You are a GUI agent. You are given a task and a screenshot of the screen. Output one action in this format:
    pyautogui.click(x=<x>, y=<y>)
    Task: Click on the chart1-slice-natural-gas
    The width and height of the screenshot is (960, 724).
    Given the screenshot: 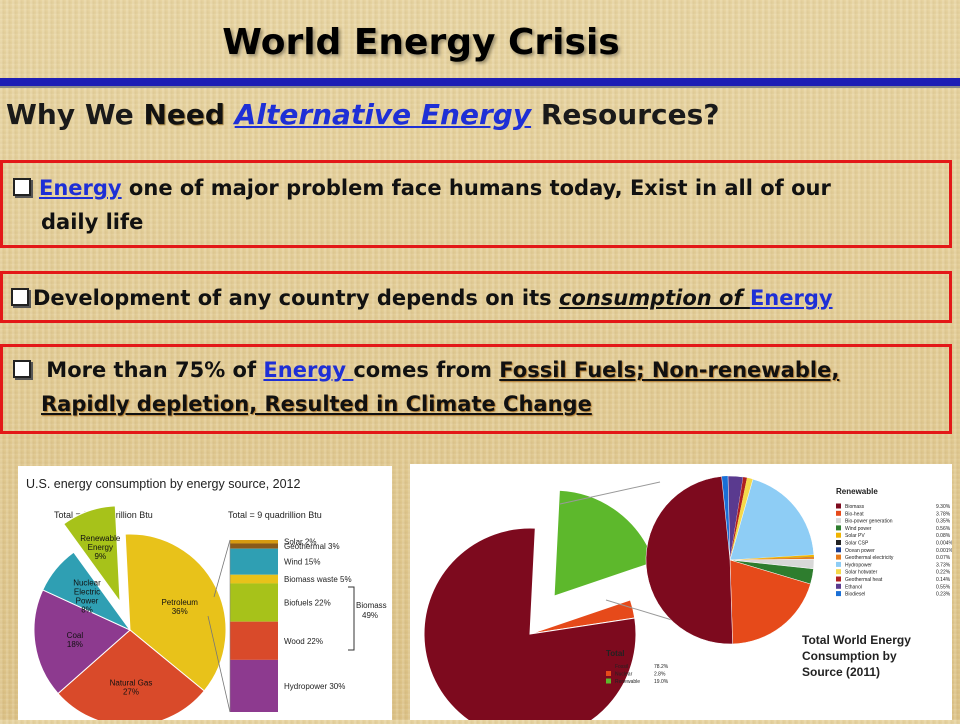 What is the action you would take?
    pyautogui.click(x=131, y=676)
    